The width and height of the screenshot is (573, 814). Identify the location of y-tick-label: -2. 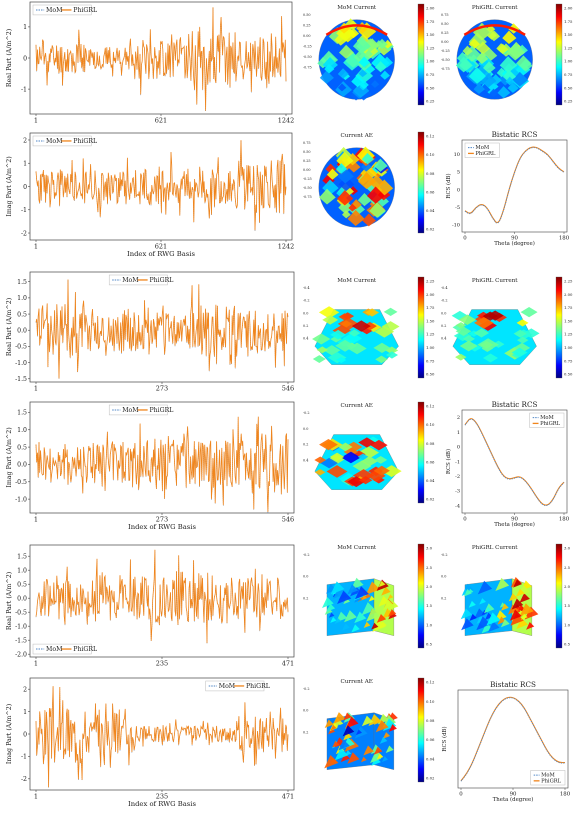
(24, 233).